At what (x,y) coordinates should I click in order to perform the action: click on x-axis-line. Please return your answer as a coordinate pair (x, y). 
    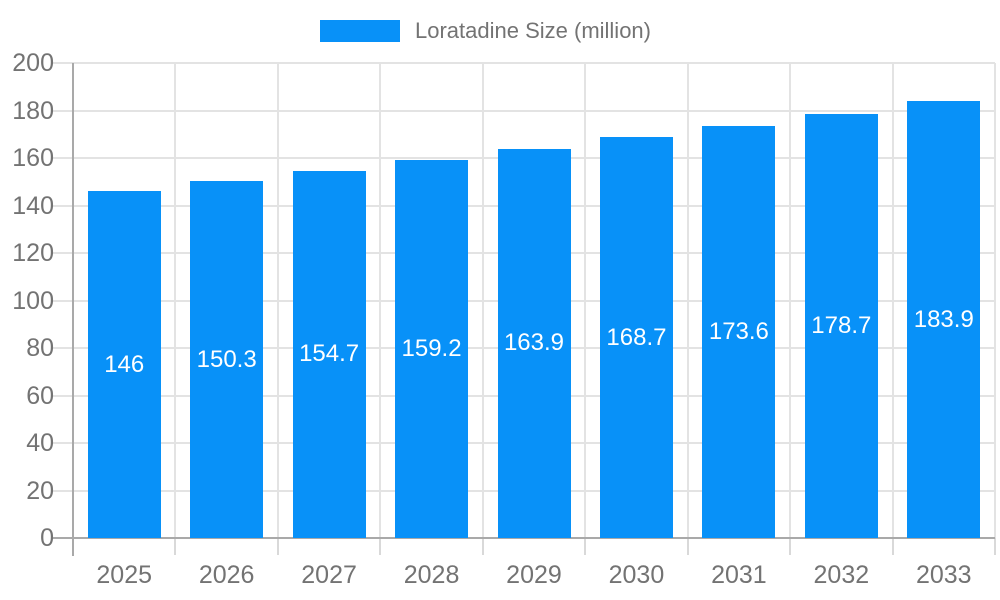
    Looking at the image, I should click on (524, 538).